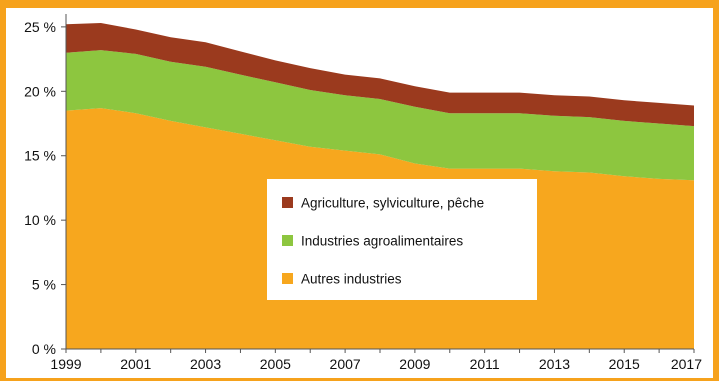  Describe the element at coordinates (40, 27) in the screenshot. I see `y-tick-label: 25 %` at that location.